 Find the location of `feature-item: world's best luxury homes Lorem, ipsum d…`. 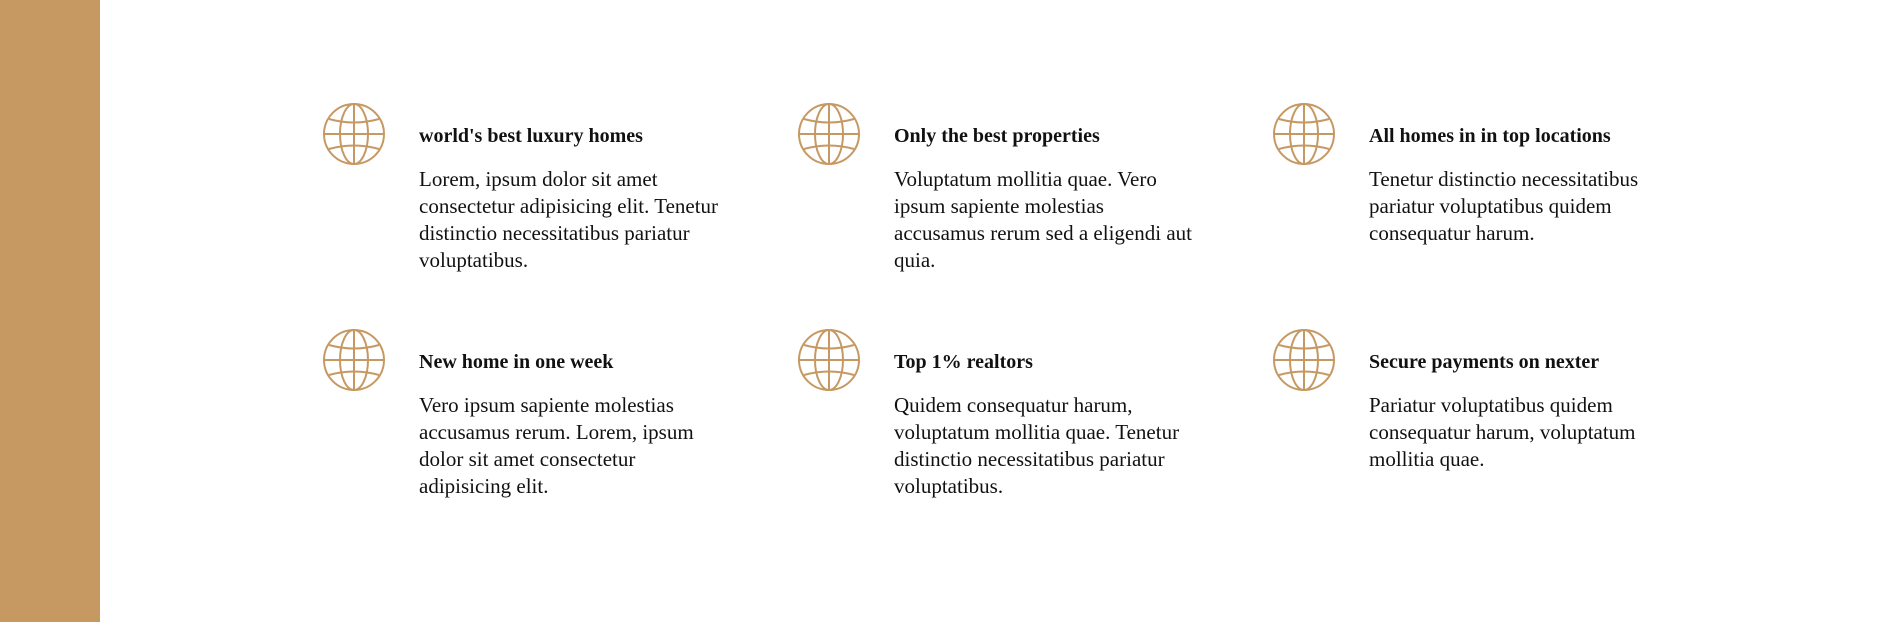

feature-item: world's best luxury homes Lorem, ipsum d… is located at coordinates (559, 215).